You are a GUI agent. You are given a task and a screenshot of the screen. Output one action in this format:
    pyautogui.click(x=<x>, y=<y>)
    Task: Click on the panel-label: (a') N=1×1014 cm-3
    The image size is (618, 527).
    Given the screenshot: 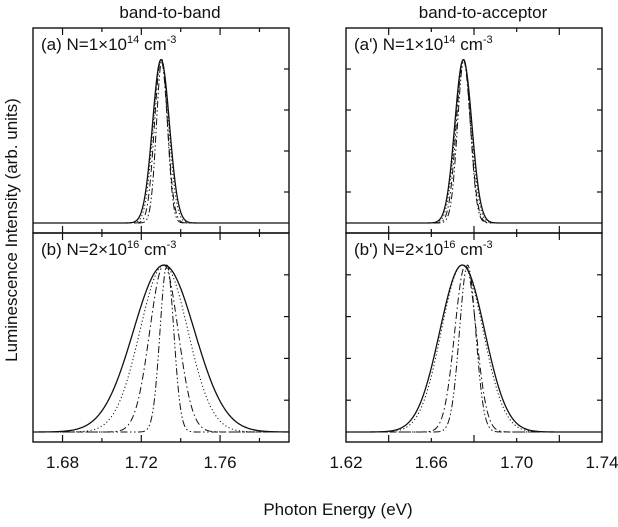 What is the action you would take?
    pyautogui.click(x=423, y=44)
    